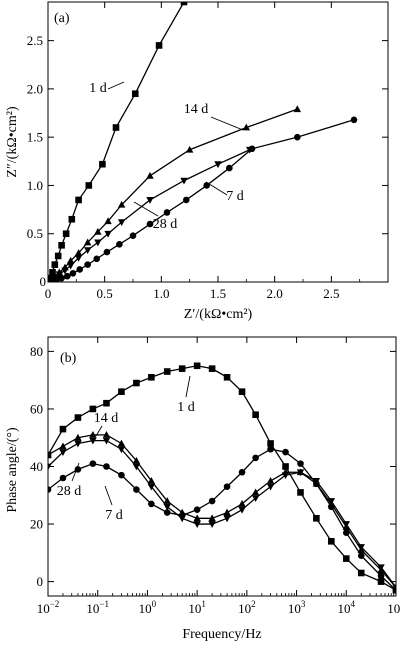 The image size is (400, 648). I want to click on x-tick-label: 105, so click(393, 607).